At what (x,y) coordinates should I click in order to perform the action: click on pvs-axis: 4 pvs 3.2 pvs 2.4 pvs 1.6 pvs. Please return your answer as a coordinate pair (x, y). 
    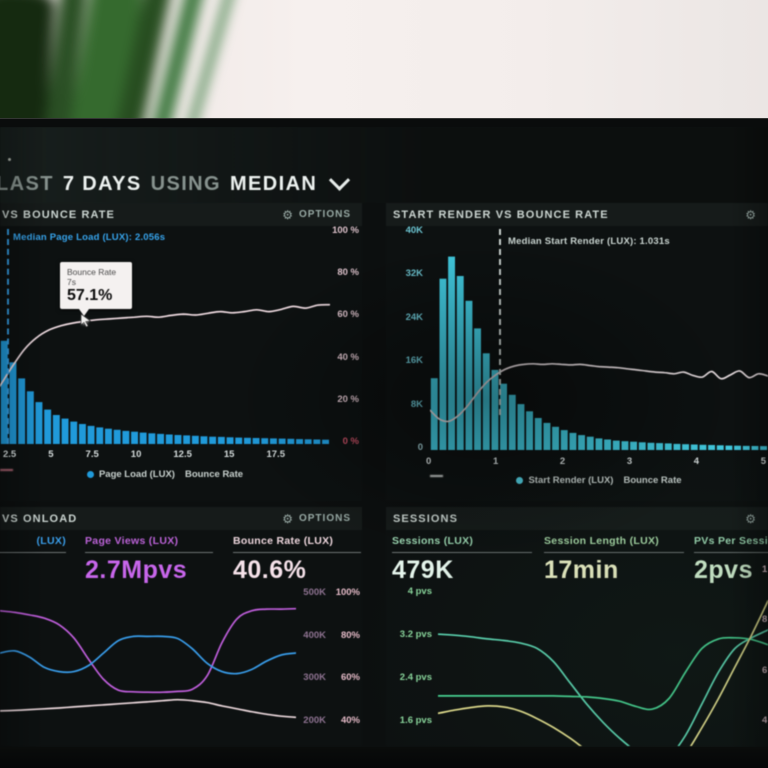
    Looking at the image, I should click on (415, 656).